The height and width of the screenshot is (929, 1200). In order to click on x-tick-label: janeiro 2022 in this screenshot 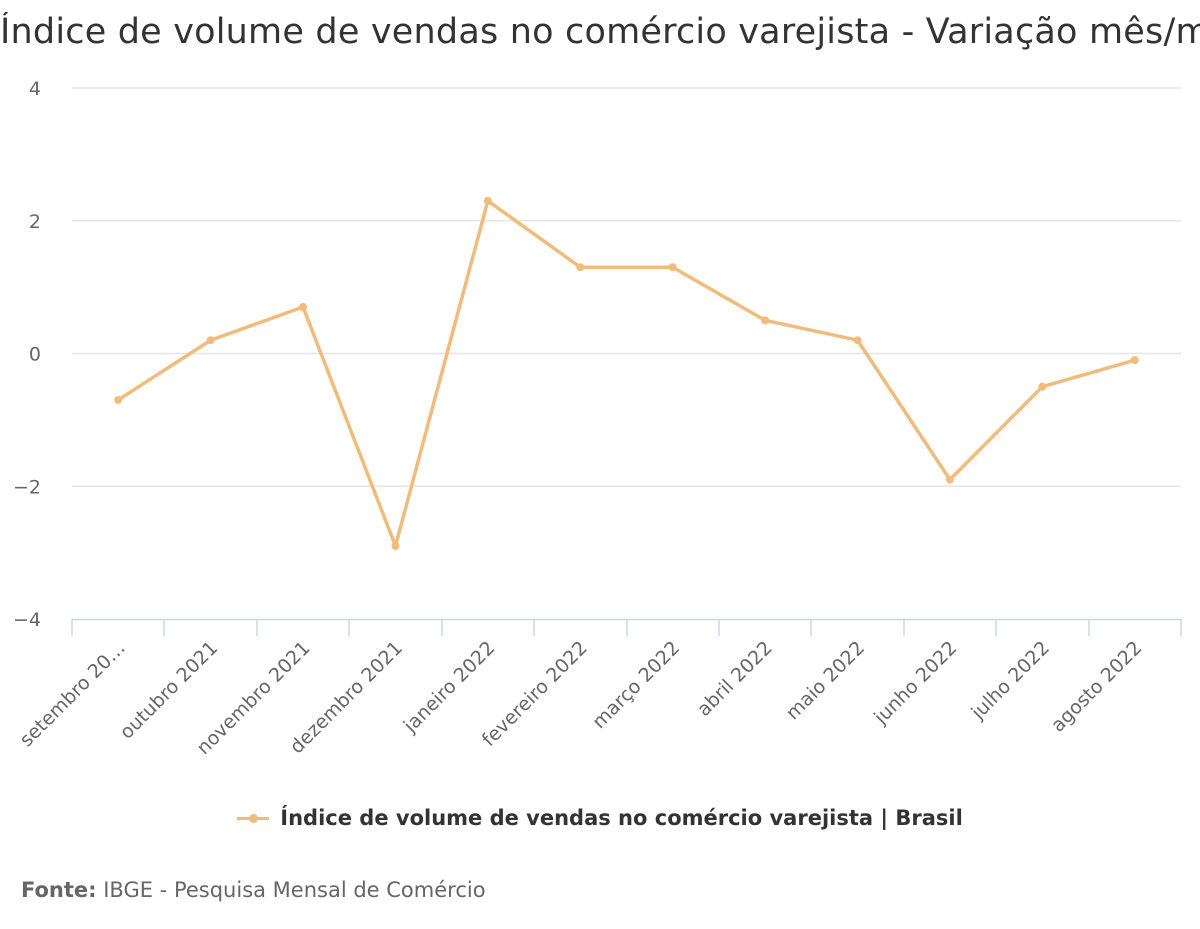, I will do `click(449, 687)`.